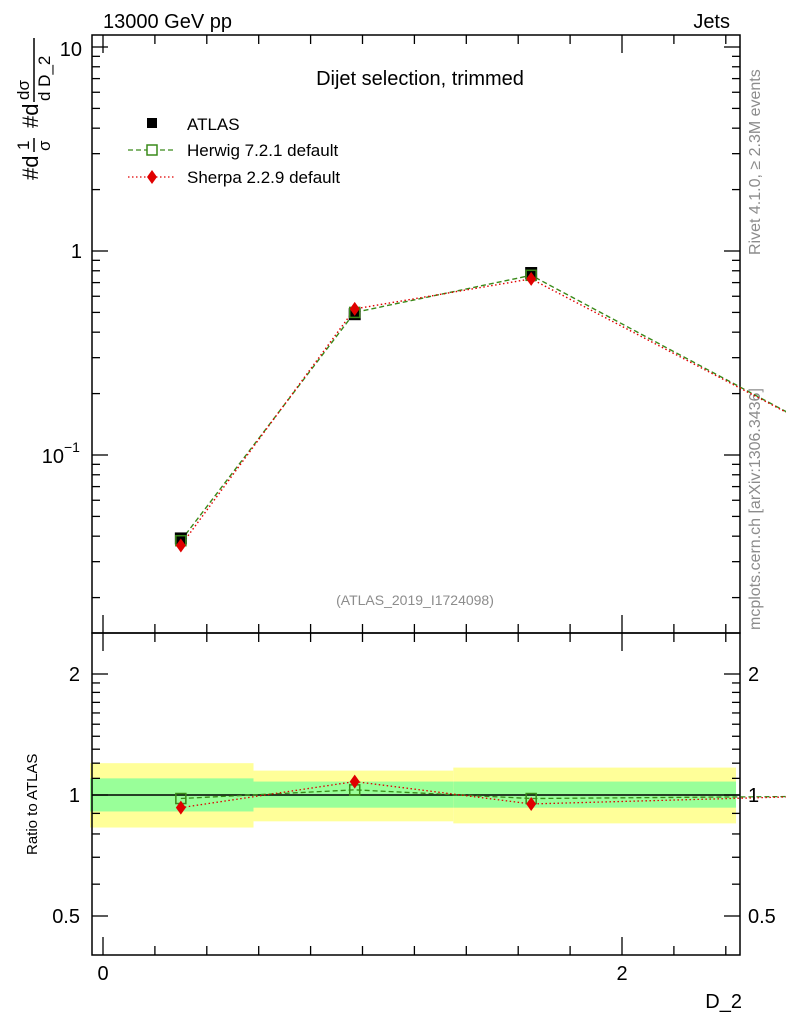 Image resolution: width=786 pixels, height=1024 pixels. Describe the element at coordinates (53, 457) in the screenshot. I see `y-tick-label-0p1-base: 10` at that location.